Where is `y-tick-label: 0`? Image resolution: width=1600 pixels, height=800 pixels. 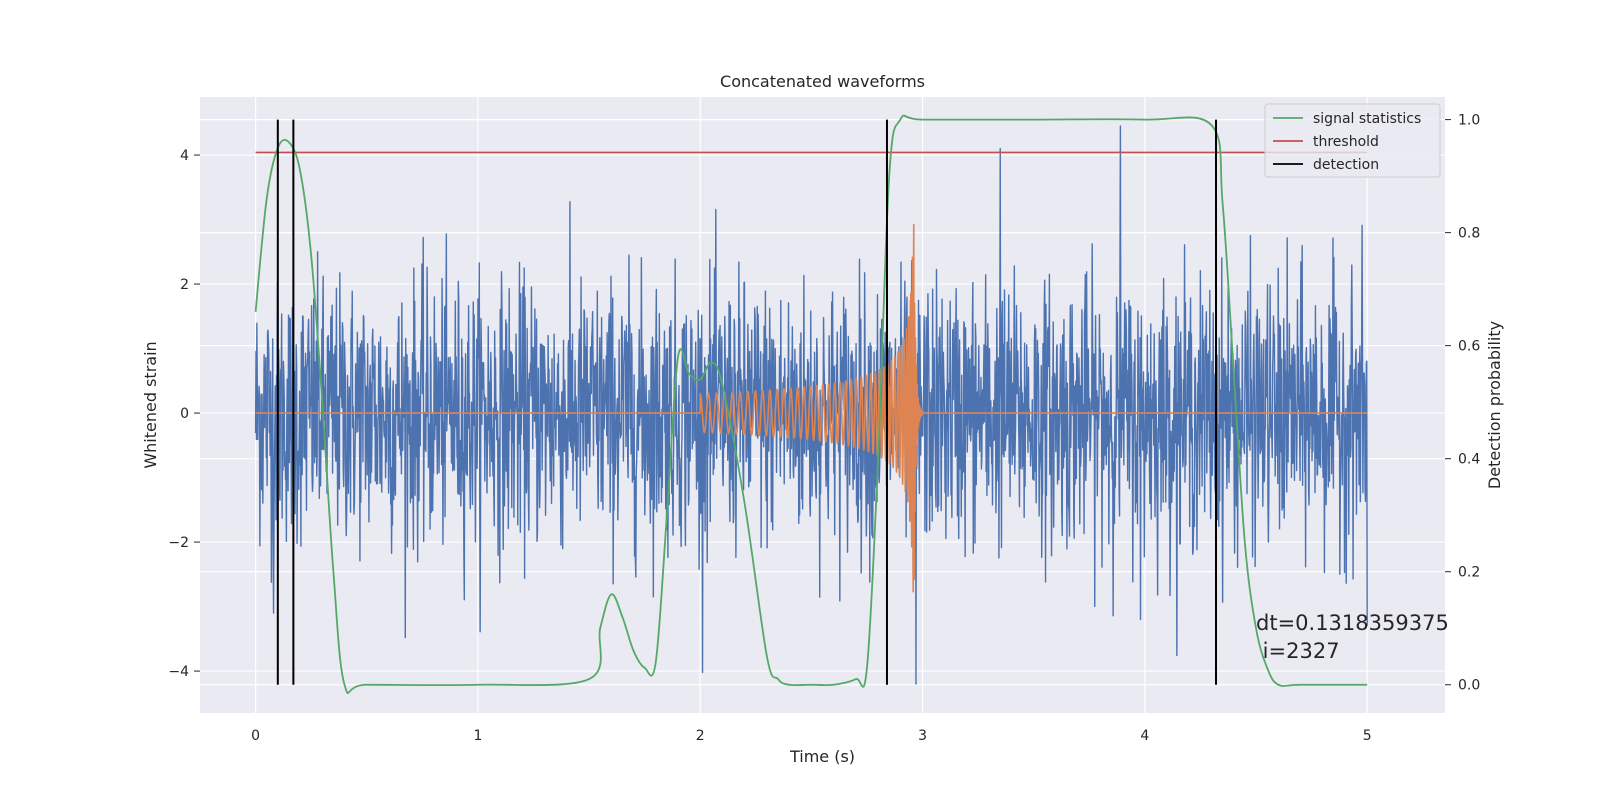
y-tick-label: 0 is located at coordinates (184, 414).